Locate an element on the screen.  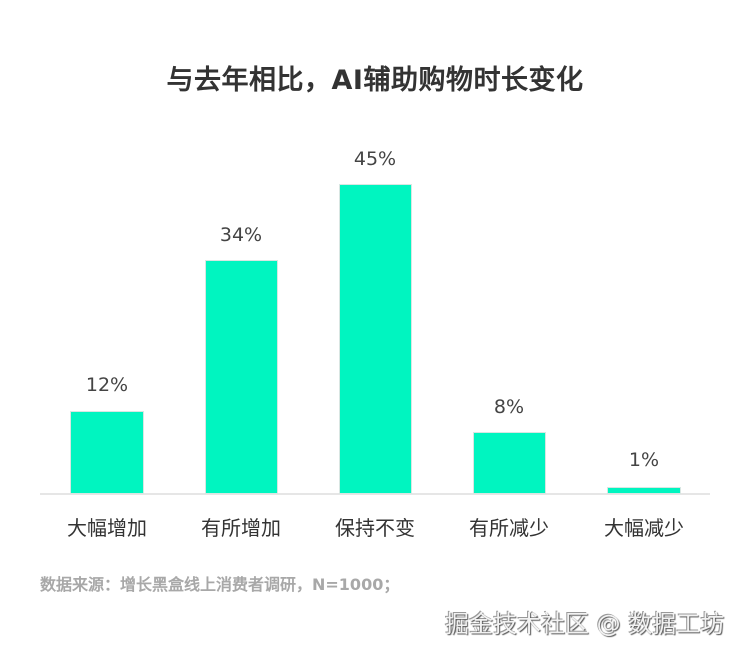
bar-slight-decrease is located at coordinates (509, 463).